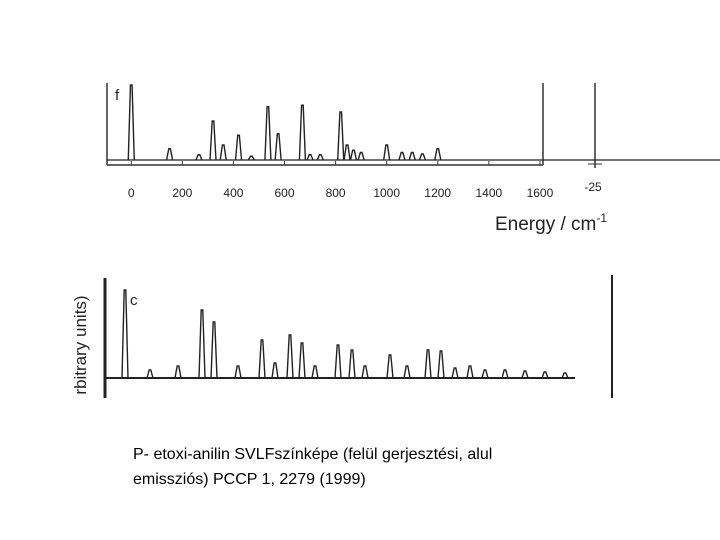  What do you see at coordinates (182, 193) in the screenshot?
I see `x-tick-label: 200` at bounding box center [182, 193].